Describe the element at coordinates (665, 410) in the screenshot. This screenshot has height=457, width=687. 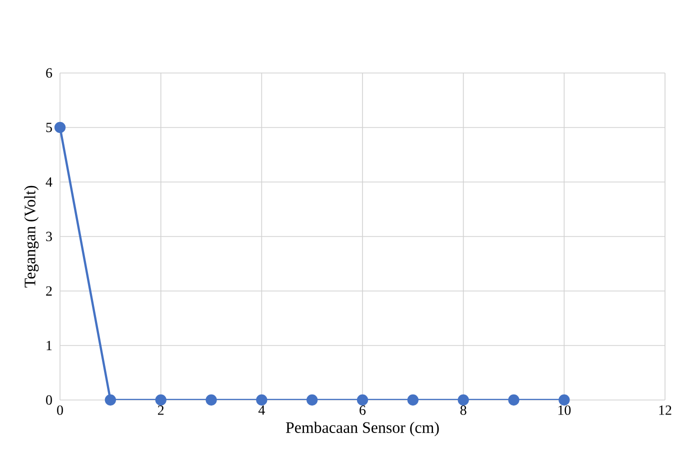
I see `x-tick-label: 12` at that location.